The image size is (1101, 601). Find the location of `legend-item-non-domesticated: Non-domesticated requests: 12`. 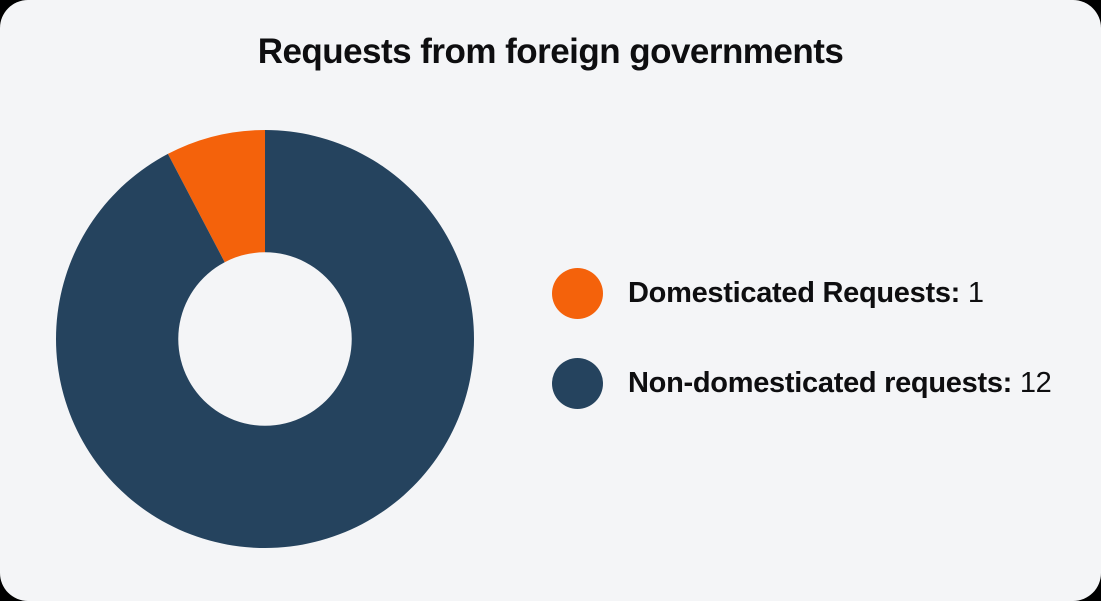

legend-item-non-domesticated: Non-domesticated requests: 12 is located at coordinates (802, 383).